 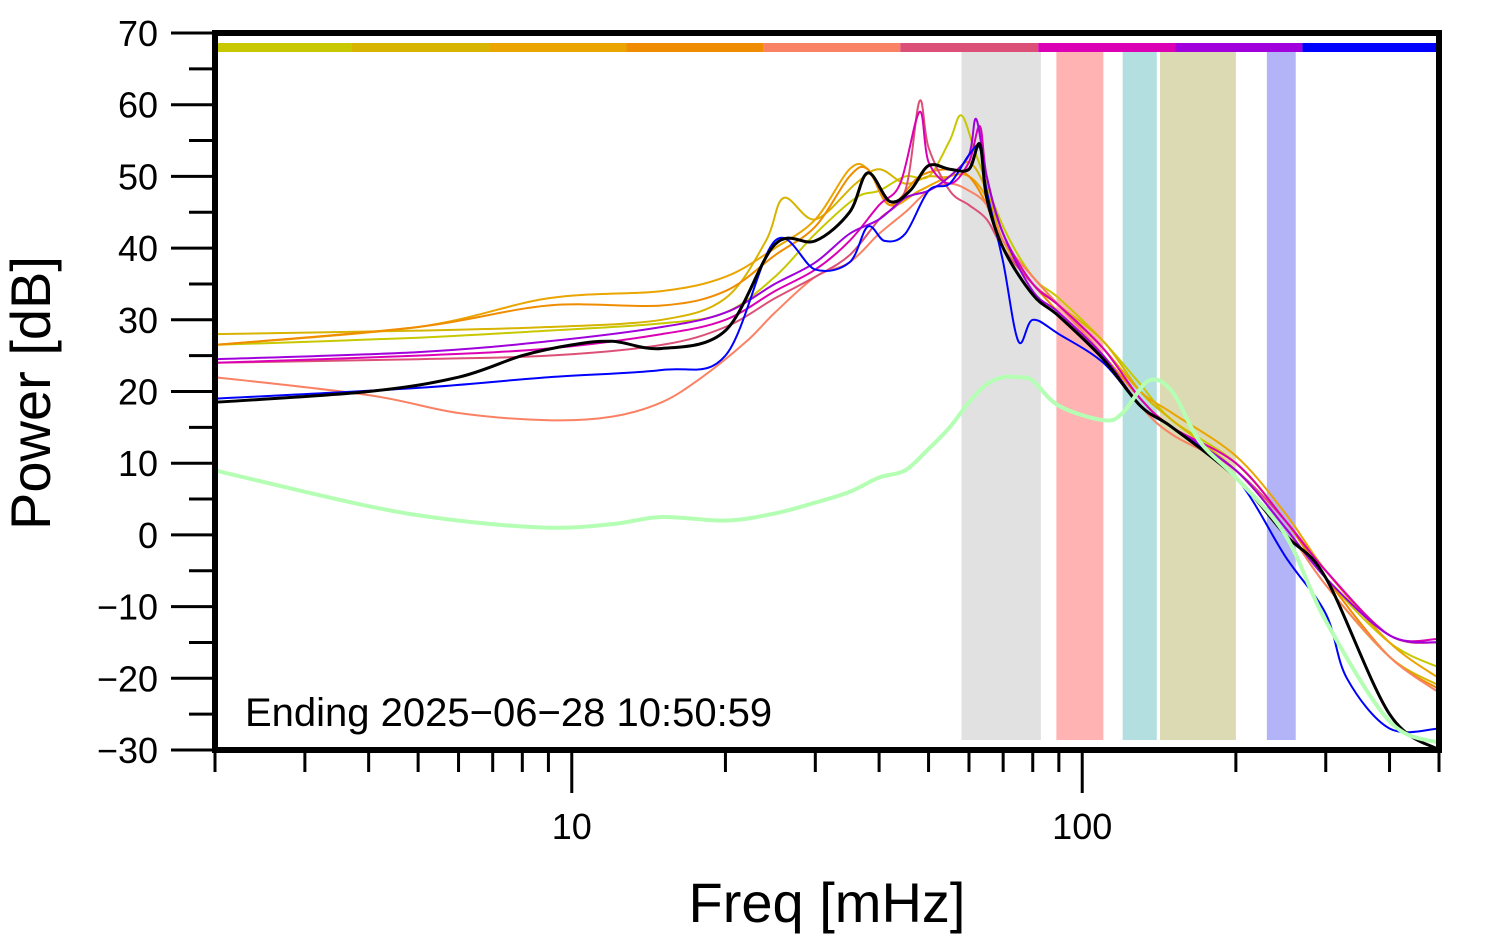 What do you see at coordinates (138, 248) in the screenshot?
I see `y-tick-label: 40` at bounding box center [138, 248].